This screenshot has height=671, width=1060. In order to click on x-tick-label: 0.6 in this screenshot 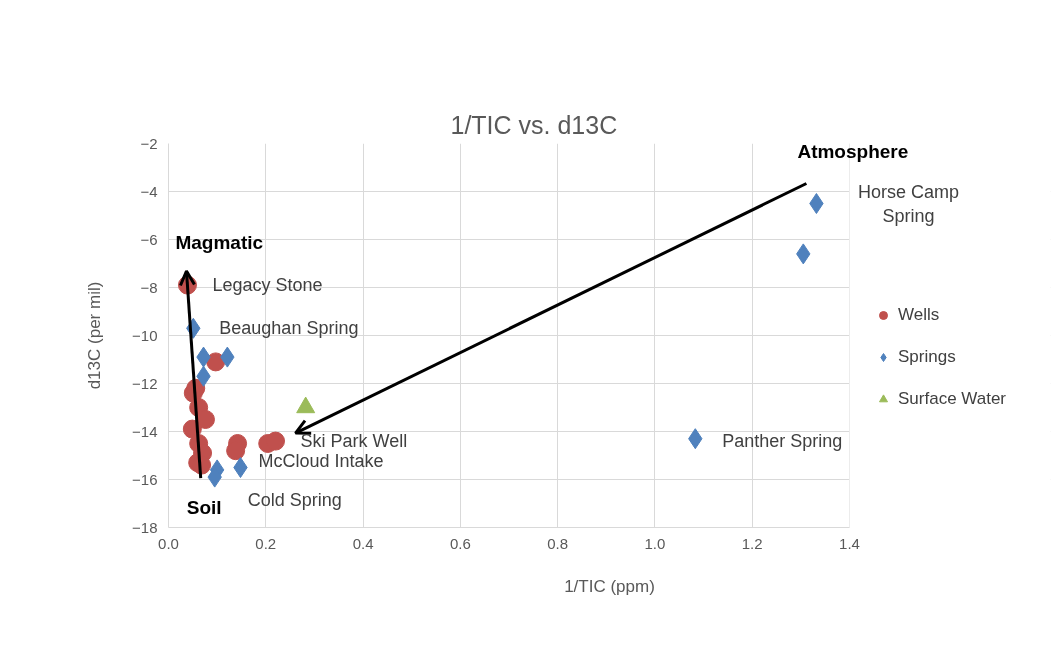, I will do `click(460, 543)`.